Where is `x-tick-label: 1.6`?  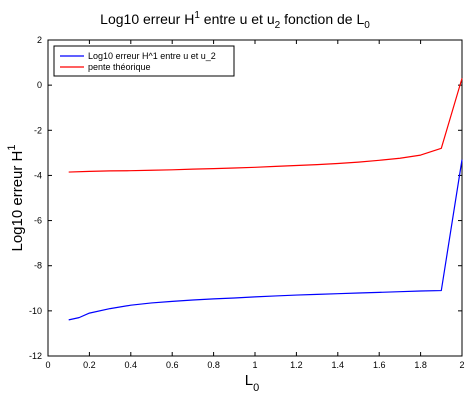 x-tick-label: 1.6 is located at coordinates (379, 365).